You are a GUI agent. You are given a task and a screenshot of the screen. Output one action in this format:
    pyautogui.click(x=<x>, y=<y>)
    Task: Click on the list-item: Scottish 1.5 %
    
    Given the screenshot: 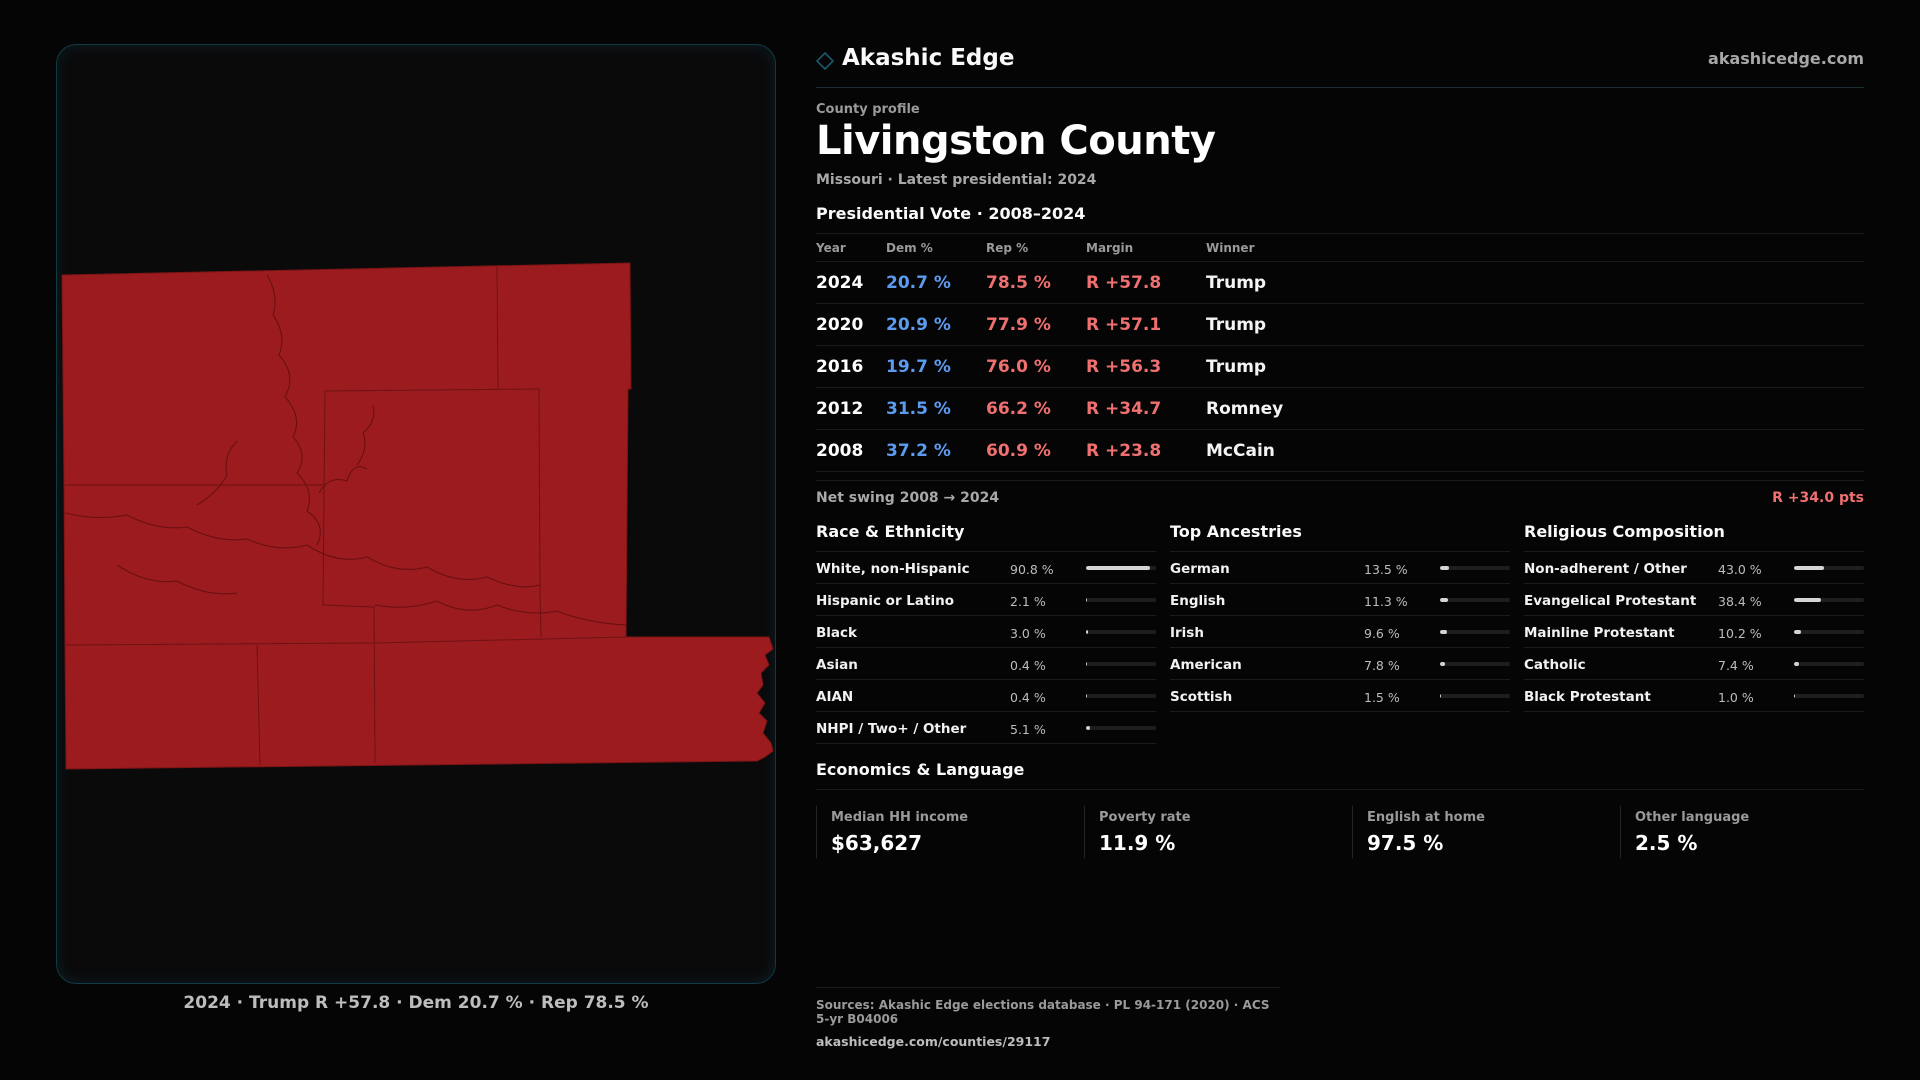 What is the action you would take?
    pyautogui.click(x=1340, y=696)
    